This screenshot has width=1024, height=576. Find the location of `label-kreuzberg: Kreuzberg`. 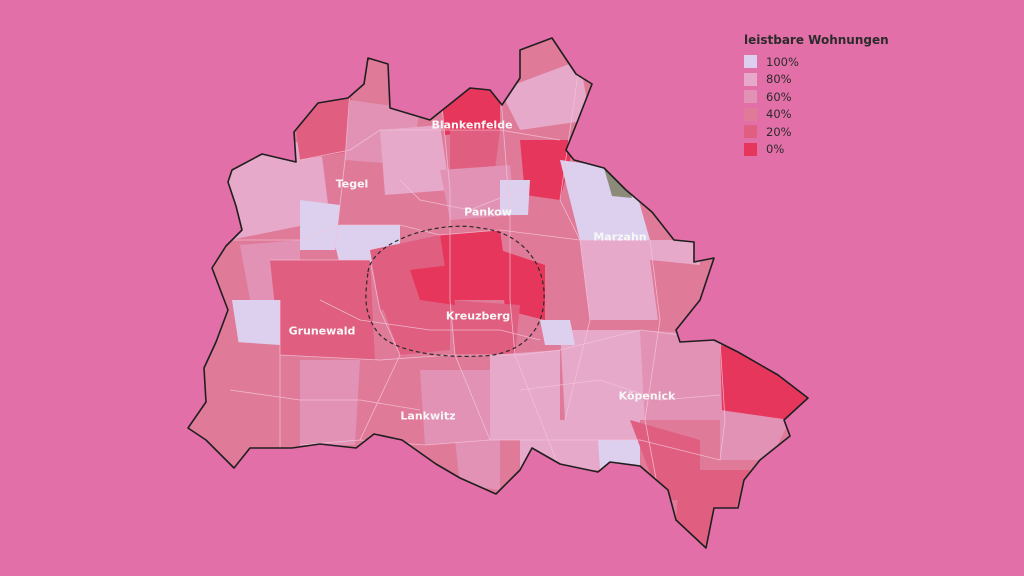

label-kreuzberg: Kreuzberg is located at coordinates (478, 316).